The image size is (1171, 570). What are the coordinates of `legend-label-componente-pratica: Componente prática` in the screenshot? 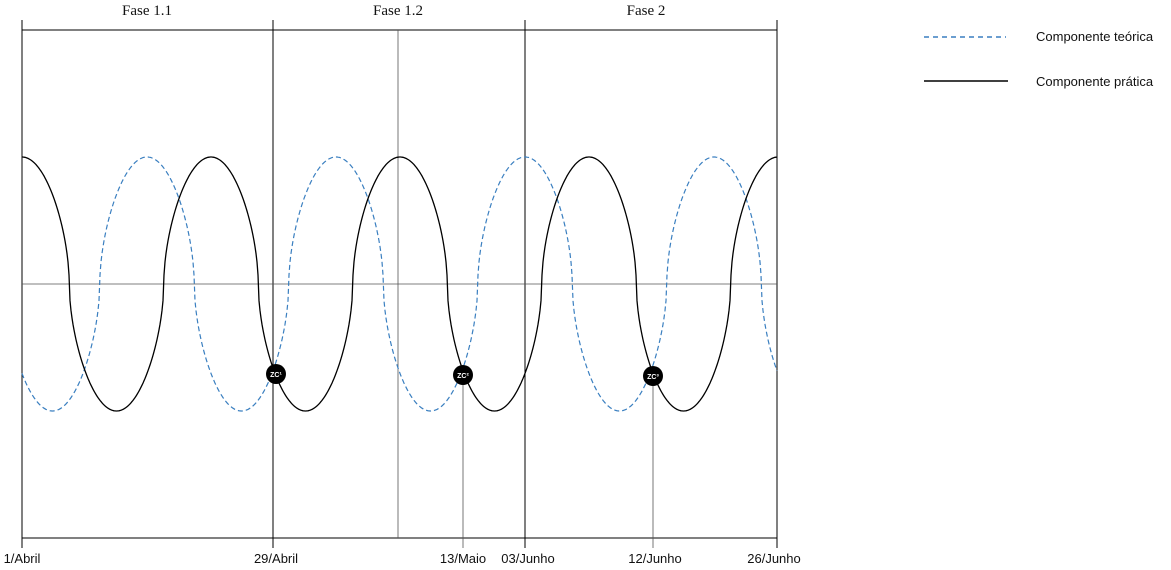 It's located at (1095, 81).